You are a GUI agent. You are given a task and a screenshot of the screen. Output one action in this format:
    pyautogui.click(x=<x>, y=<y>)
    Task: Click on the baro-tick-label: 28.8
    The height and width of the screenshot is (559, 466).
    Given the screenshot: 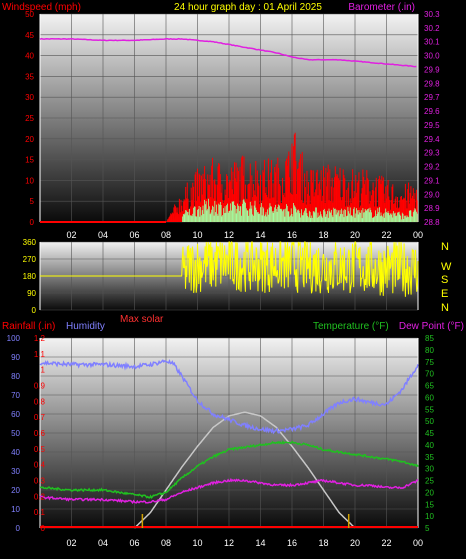 What is the action you would take?
    pyautogui.click(x=432, y=222)
    